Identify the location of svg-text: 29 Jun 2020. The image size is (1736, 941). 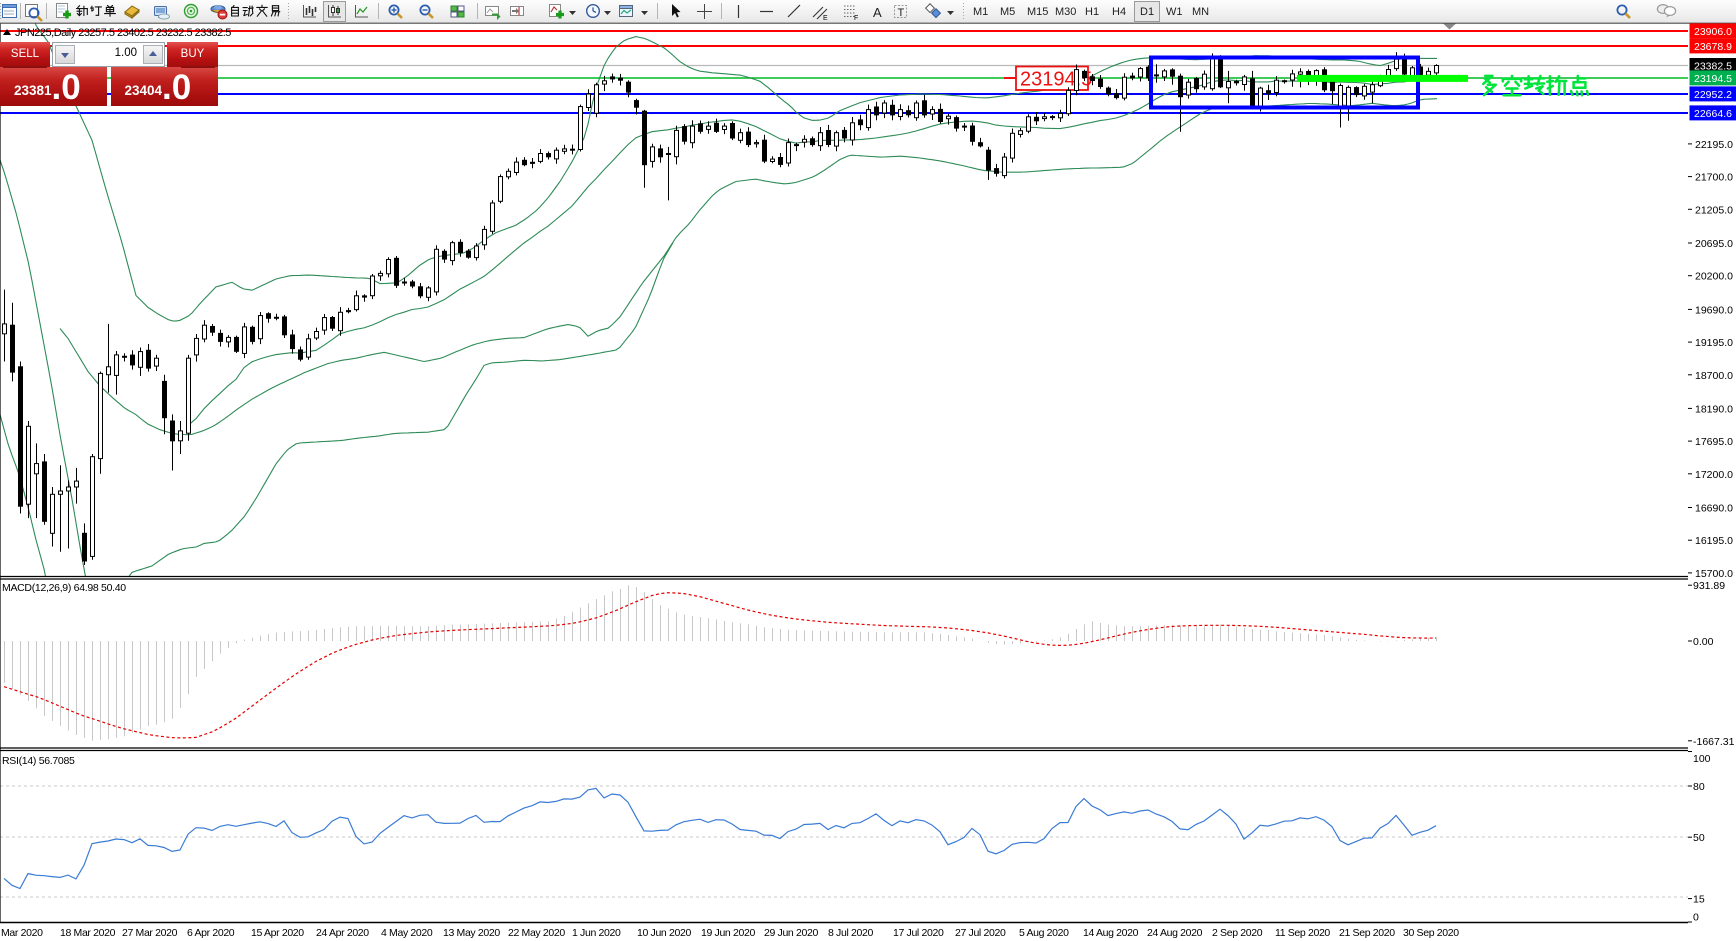
(791, 933).